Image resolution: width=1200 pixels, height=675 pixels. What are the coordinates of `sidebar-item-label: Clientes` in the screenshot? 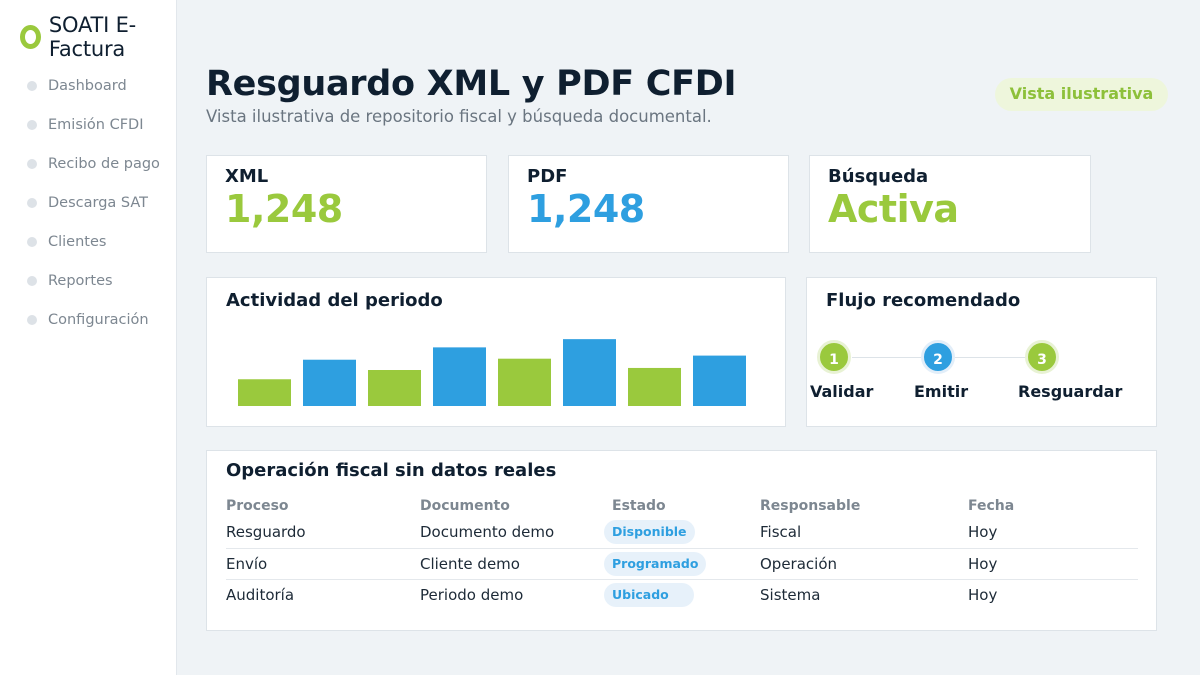 It's located at (77, 241).